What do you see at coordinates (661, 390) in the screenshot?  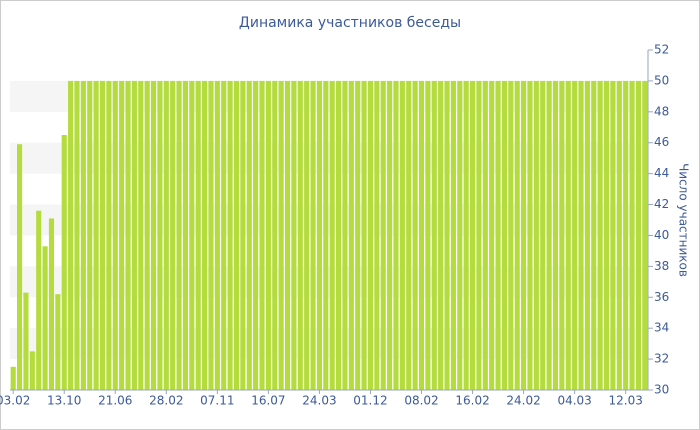 I see `y-tick-label: 30` at bounding box center [661, 390].